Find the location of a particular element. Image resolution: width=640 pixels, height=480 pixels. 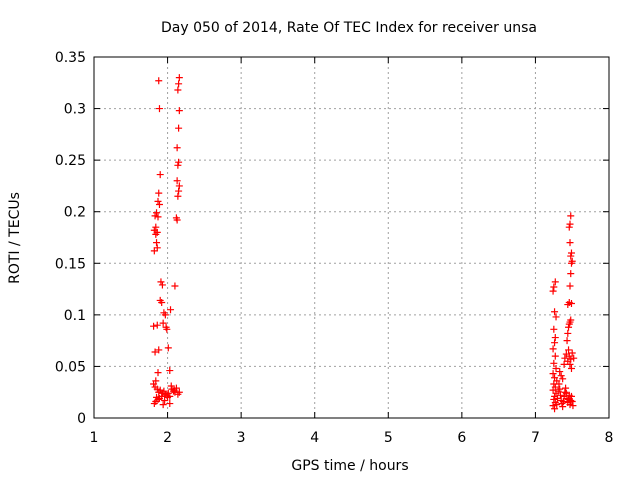

x-tick-label: 3 is located at coordinates (241, 438).